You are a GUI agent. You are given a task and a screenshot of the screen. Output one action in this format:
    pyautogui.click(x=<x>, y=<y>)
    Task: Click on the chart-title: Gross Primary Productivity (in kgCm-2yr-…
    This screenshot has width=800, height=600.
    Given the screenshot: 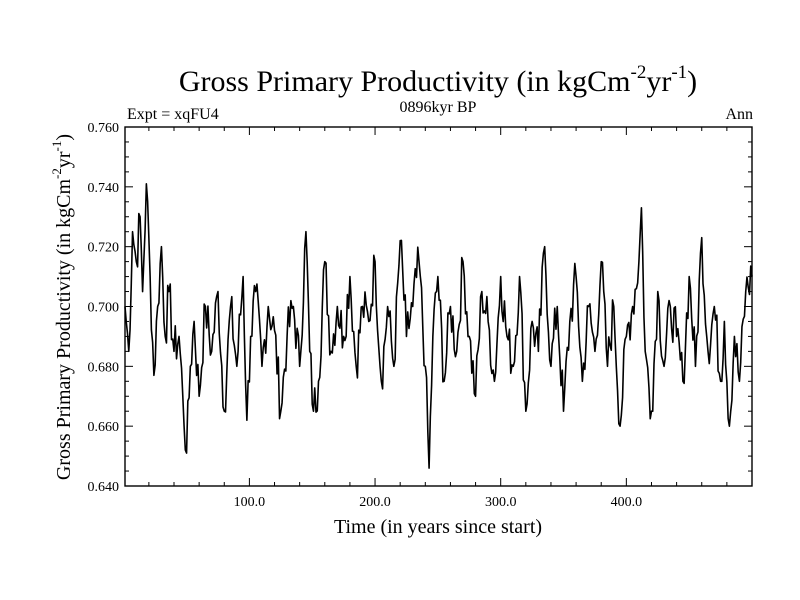 What is the action you would take?
    pyautogui.click(x=438, y=80)
    